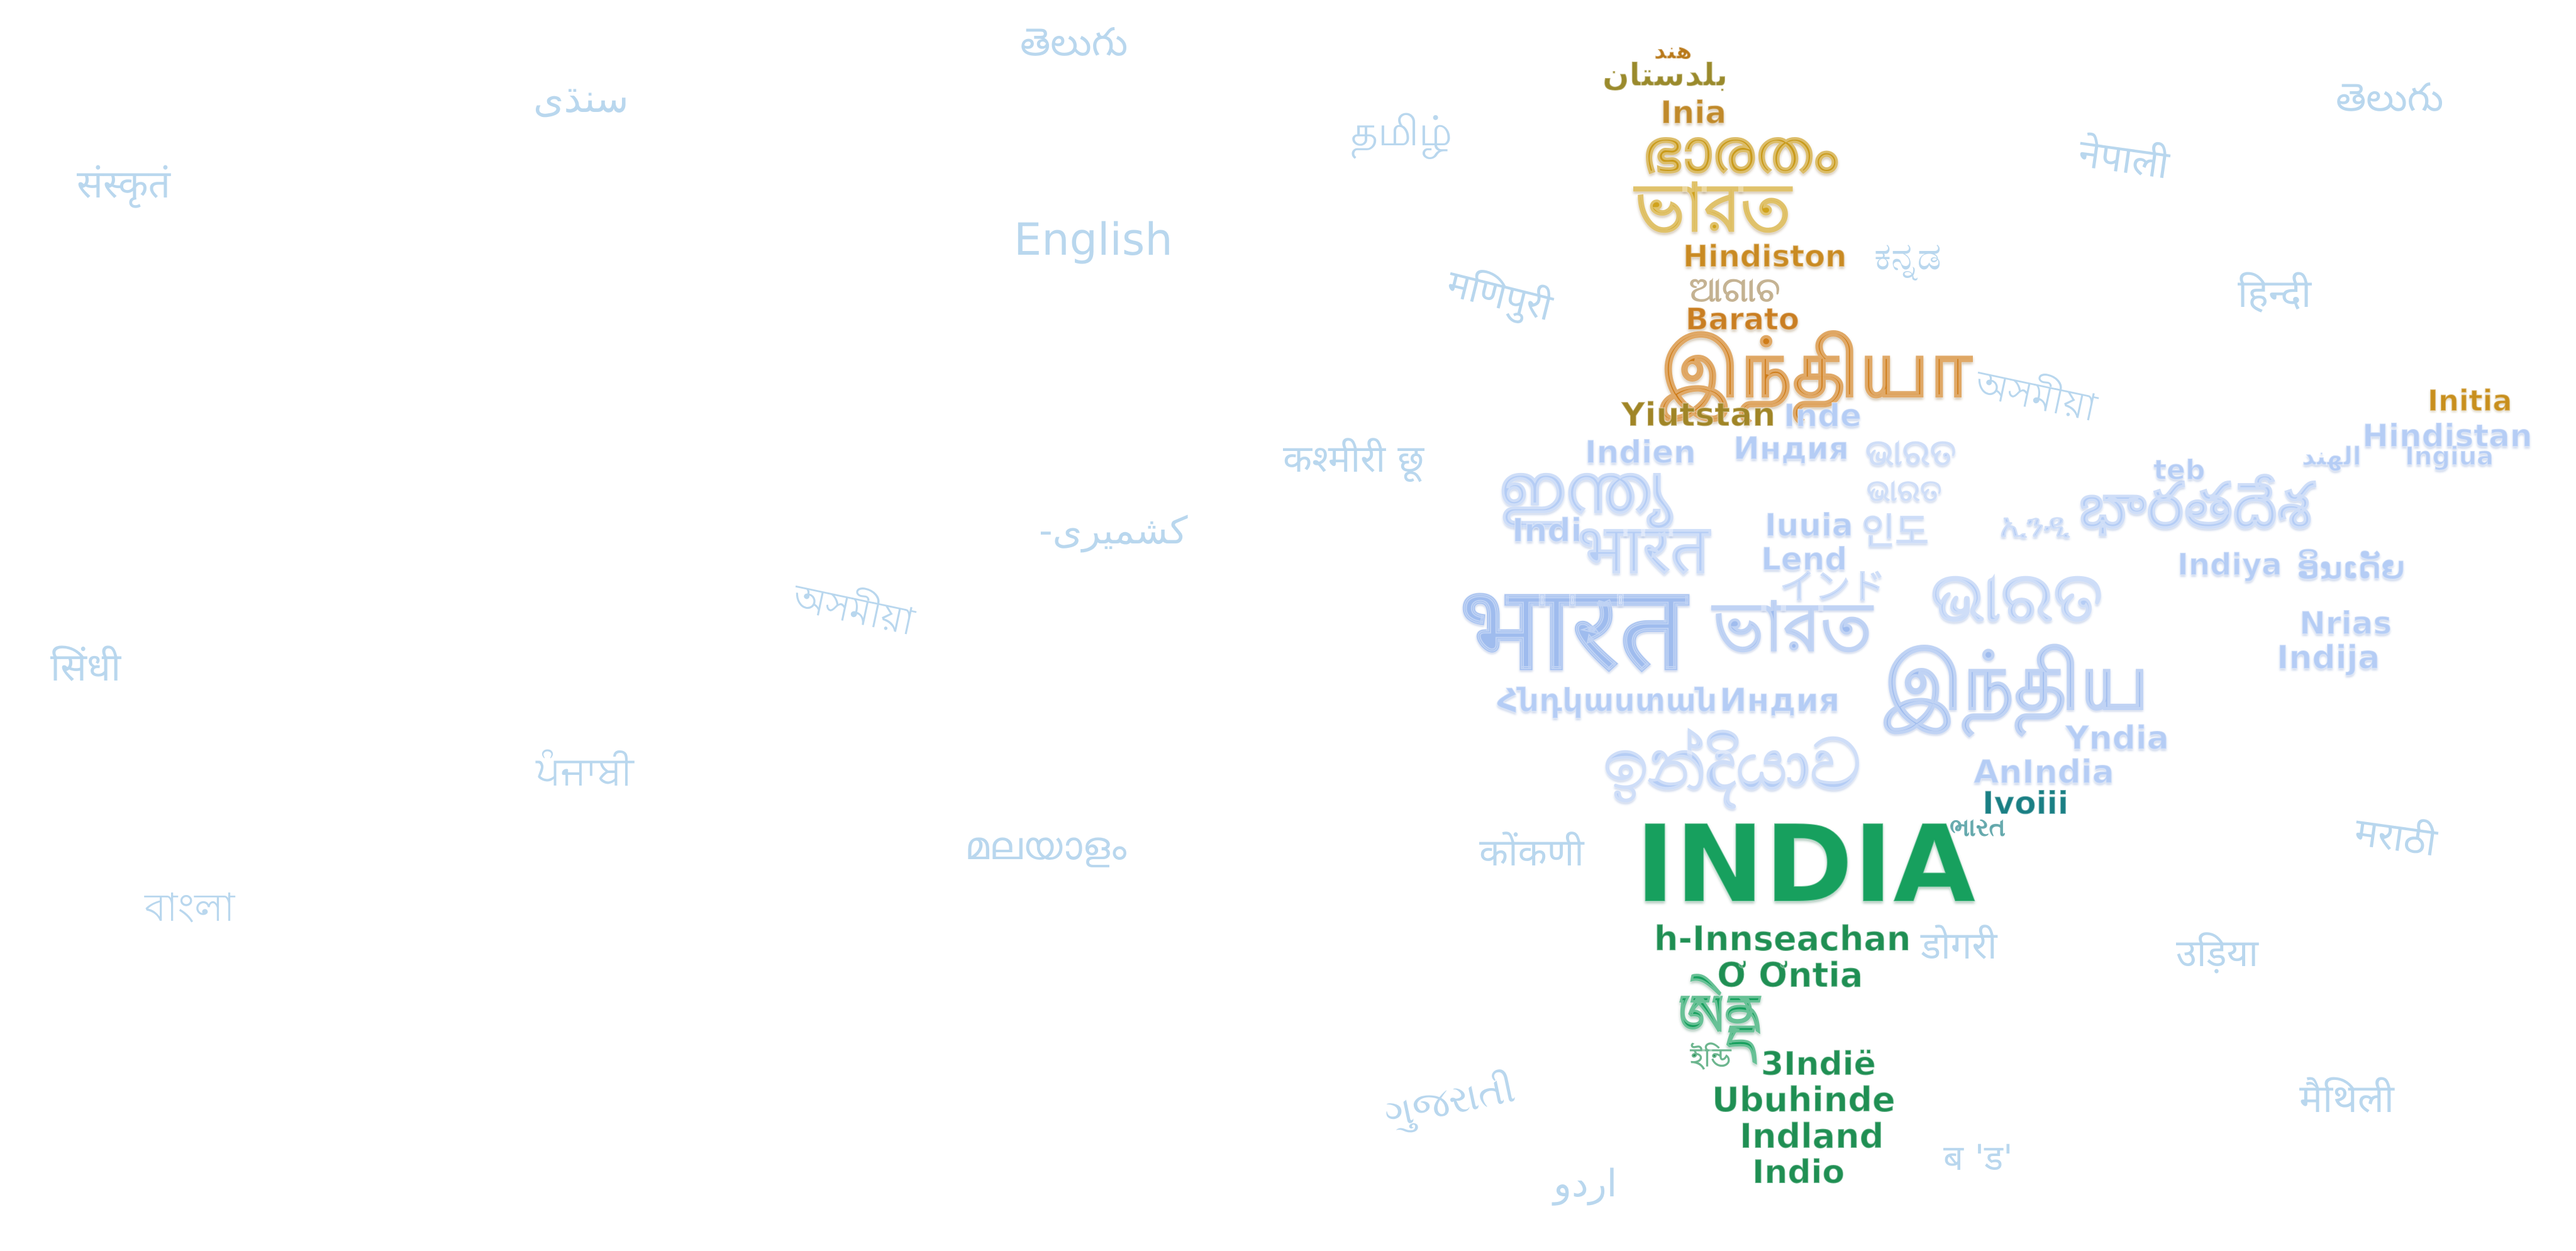 The width and height of the screenshot is (2576, 1251). Describe the element at coordinates (1809, 525) in the screenshot. I see `map-word: Iuuia` at that location.